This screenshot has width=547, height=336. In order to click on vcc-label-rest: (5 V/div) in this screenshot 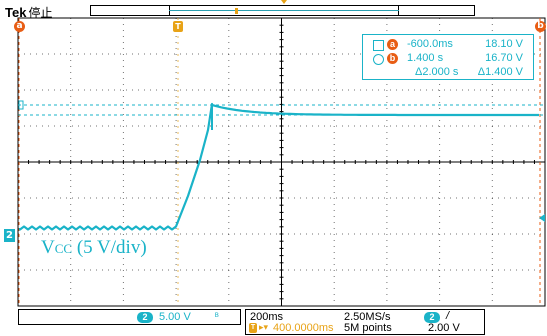, I will do `click(109, 247)`.